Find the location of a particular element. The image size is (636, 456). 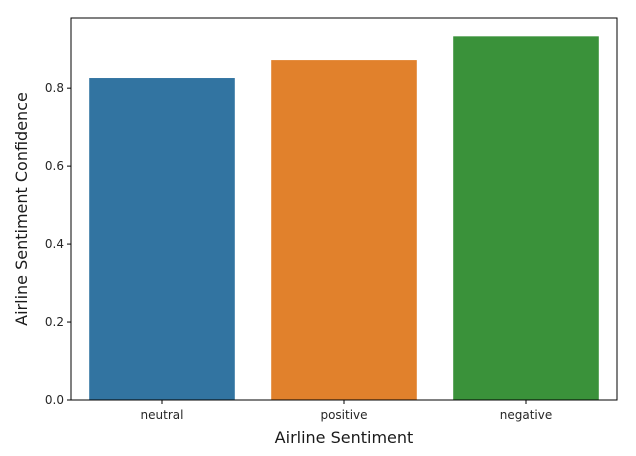

x-axis-title: Airline Sentiment is located at coordinates (344, 437).